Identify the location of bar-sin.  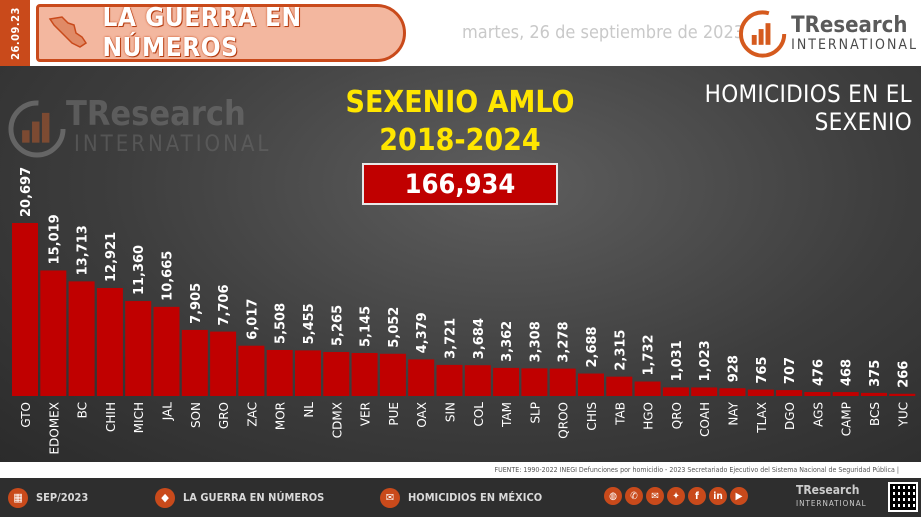
(449, 380).